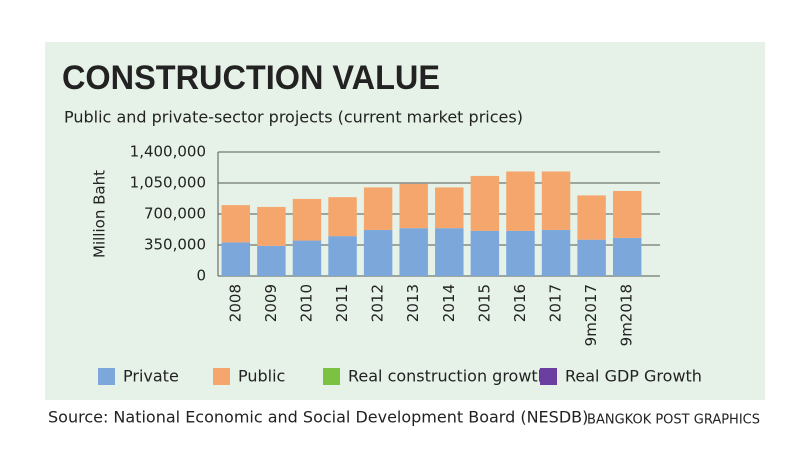 Image resolution: width=790 pixels, height=467 pixels. I want to click on x-tick-label: 2011, so click(342, 303).